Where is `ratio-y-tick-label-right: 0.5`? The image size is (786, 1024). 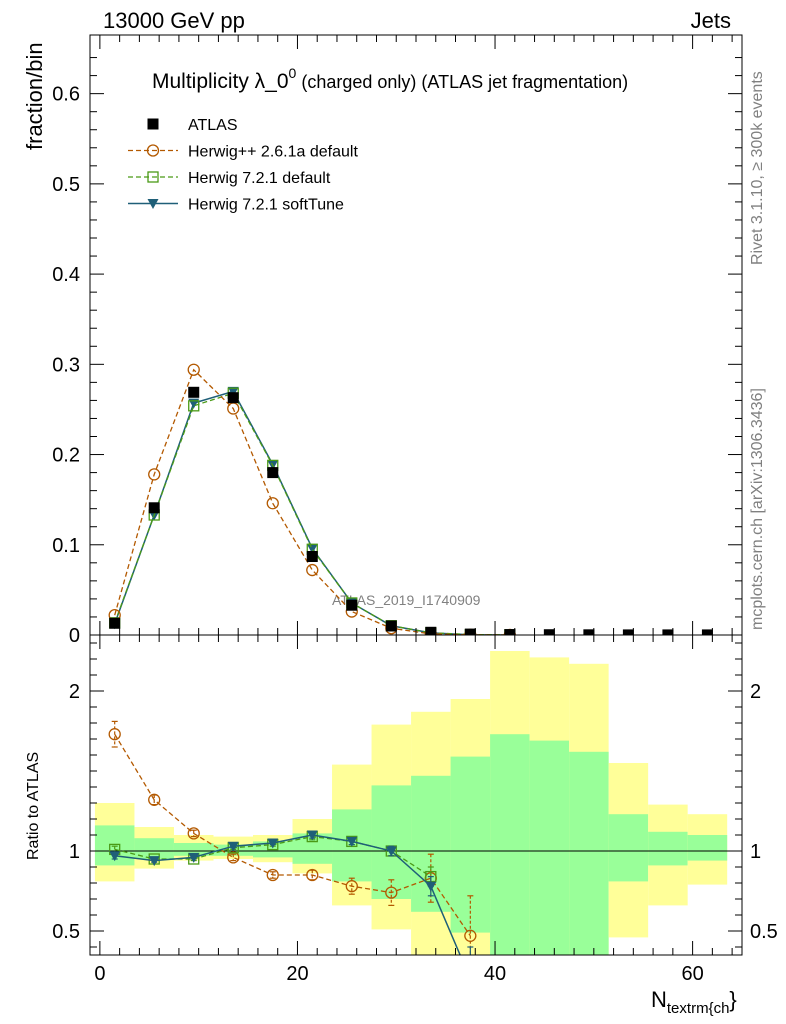 ratio-y-tick-label-right: 0.5 is located at coordinates (764, 932).